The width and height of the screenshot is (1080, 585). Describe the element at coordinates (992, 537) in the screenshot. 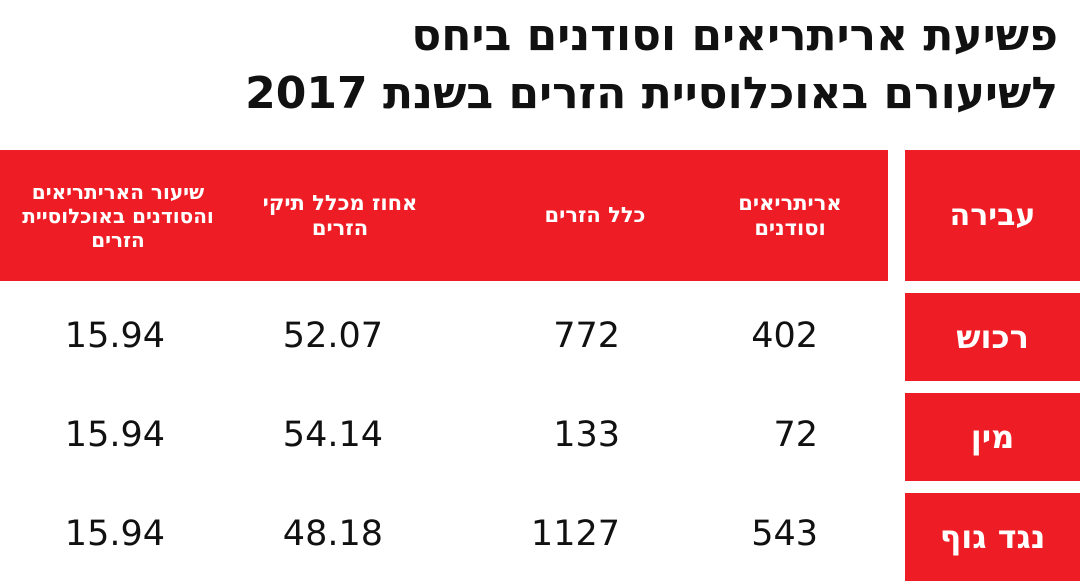

I see `row-label: נגד גוף` at that location.